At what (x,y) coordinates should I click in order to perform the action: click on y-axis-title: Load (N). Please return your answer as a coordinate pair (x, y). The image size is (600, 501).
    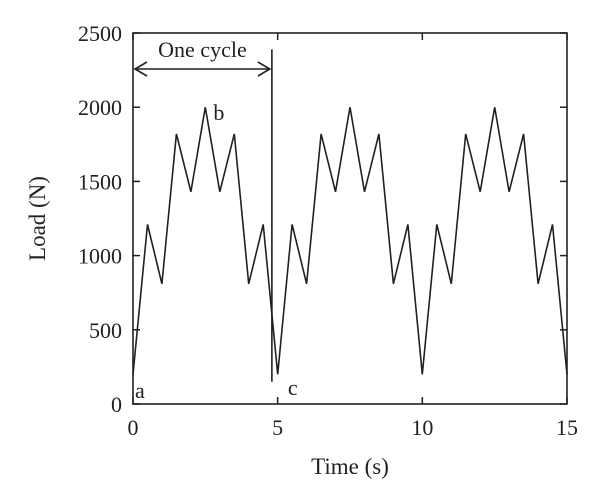
    Looking at the image, I should click on (37, 218).